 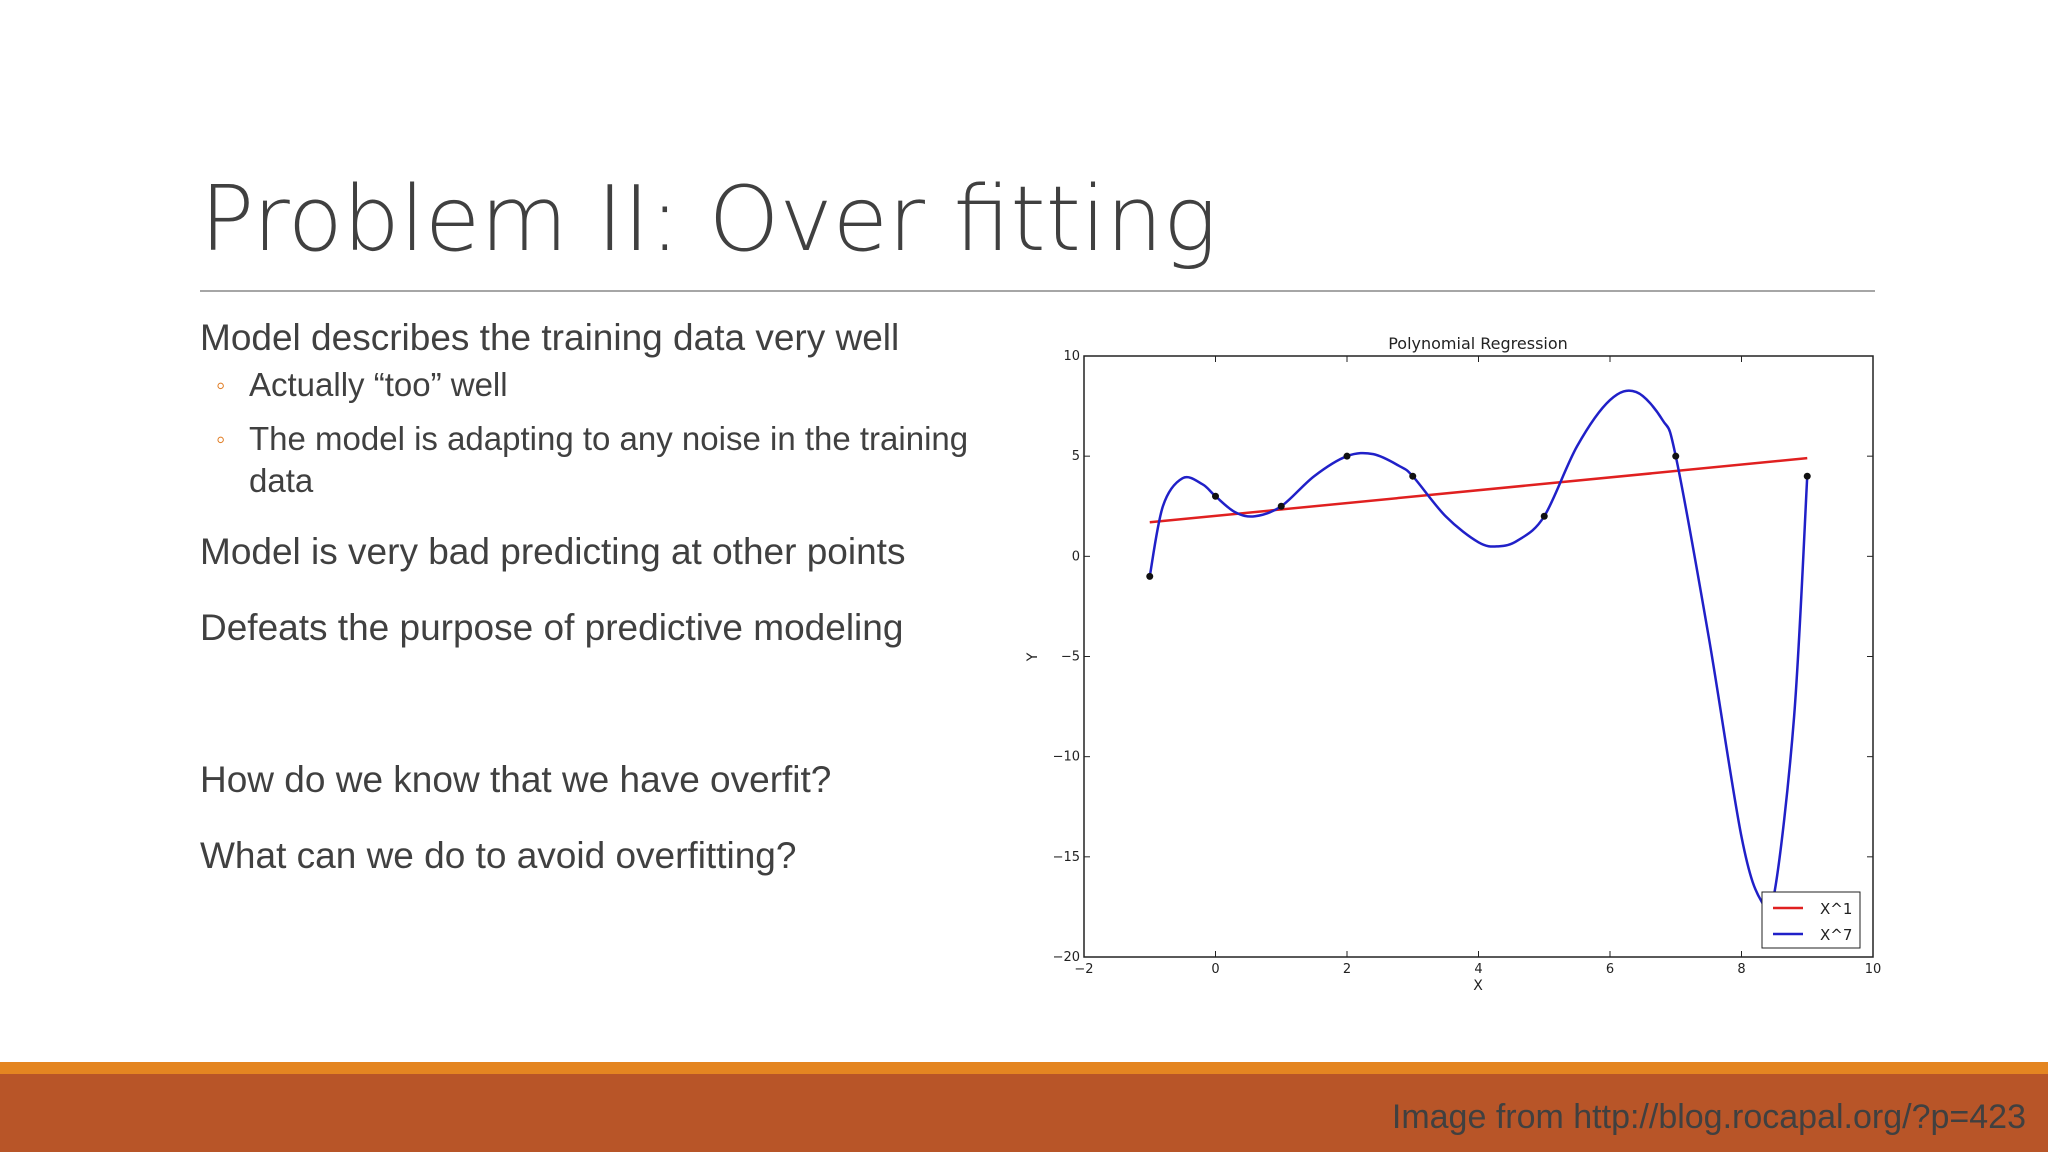 What do you see at coordinates (1024, 1068) in the screenshot?
I see `footer-accent-bar` at bounding box center [1024, 1068].